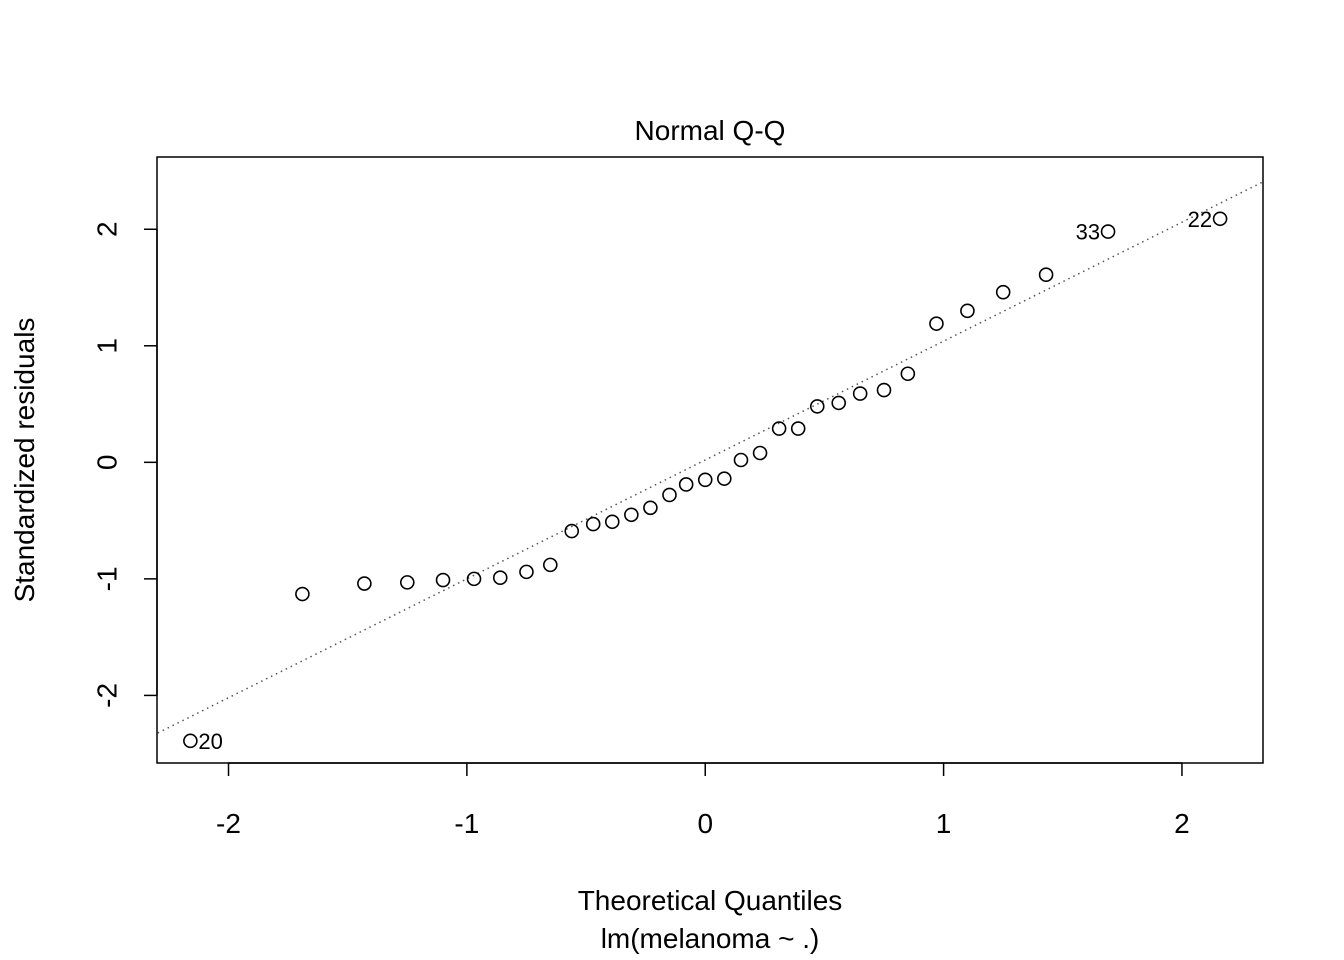  Describe the element at coordinates (710, 130) in the screenshot. I see `chart-title: Normal Q-Q` at that location.